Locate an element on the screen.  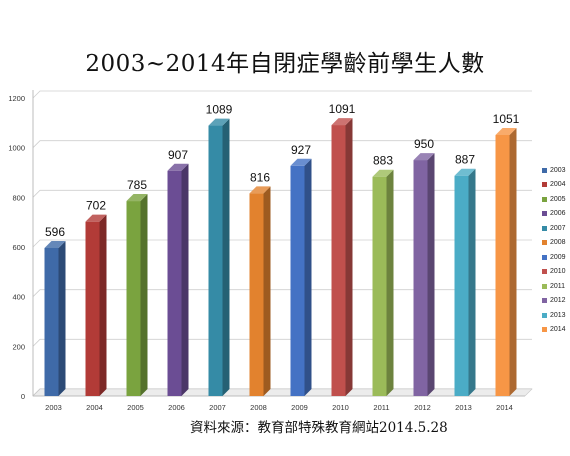
data-label: 1089 is located at coordinates (219, 110).